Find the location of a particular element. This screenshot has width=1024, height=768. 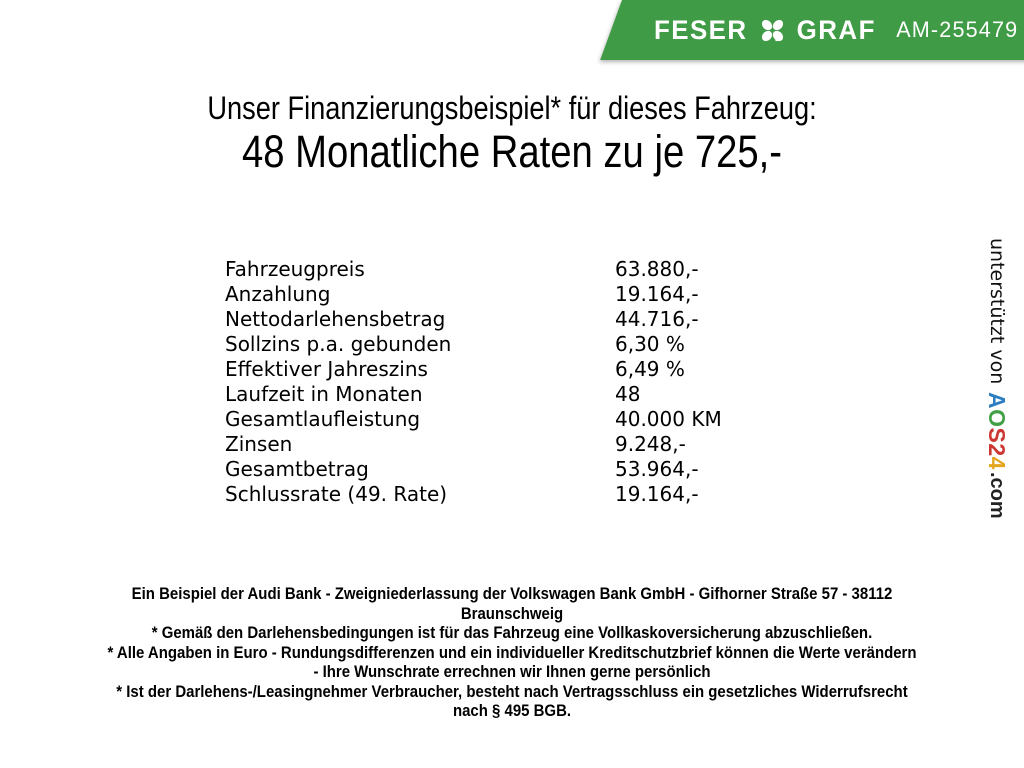

logo-letter: 2 is located at coordinates (997, 450).